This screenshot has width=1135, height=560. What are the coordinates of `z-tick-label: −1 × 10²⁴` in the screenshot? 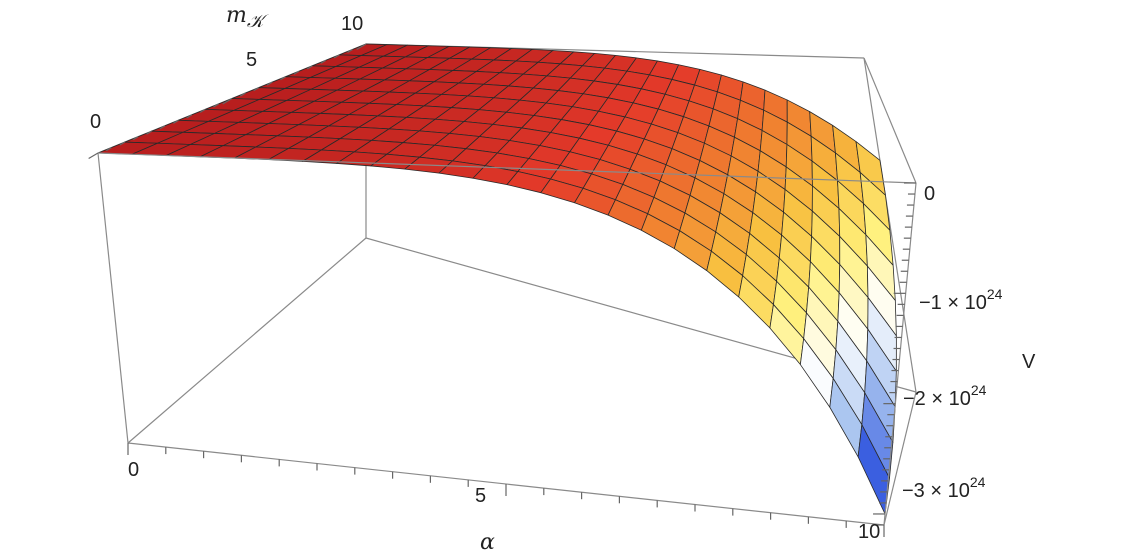 It's located at (961, 300).